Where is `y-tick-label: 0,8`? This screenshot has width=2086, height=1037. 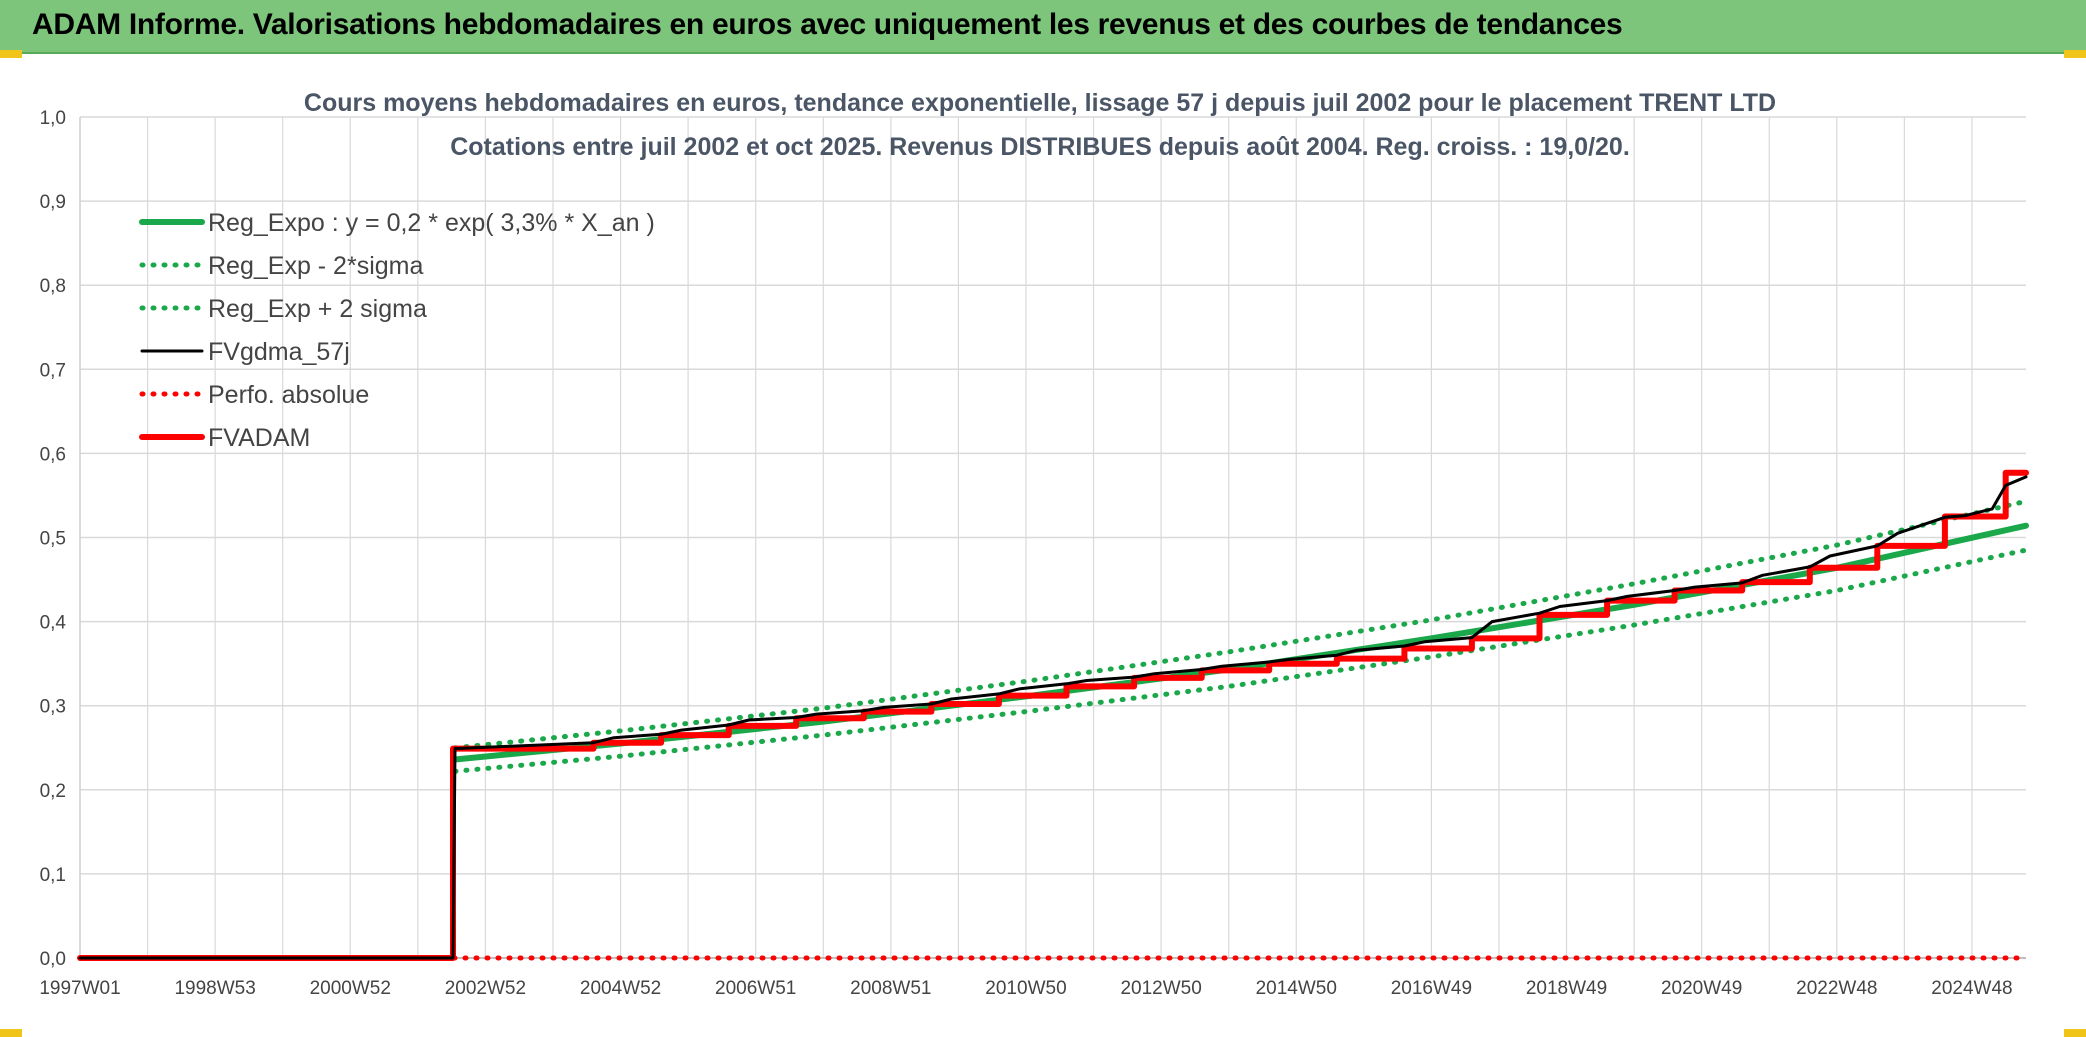 y-tick-label: 0,8 is located at coordinates (53, 286).